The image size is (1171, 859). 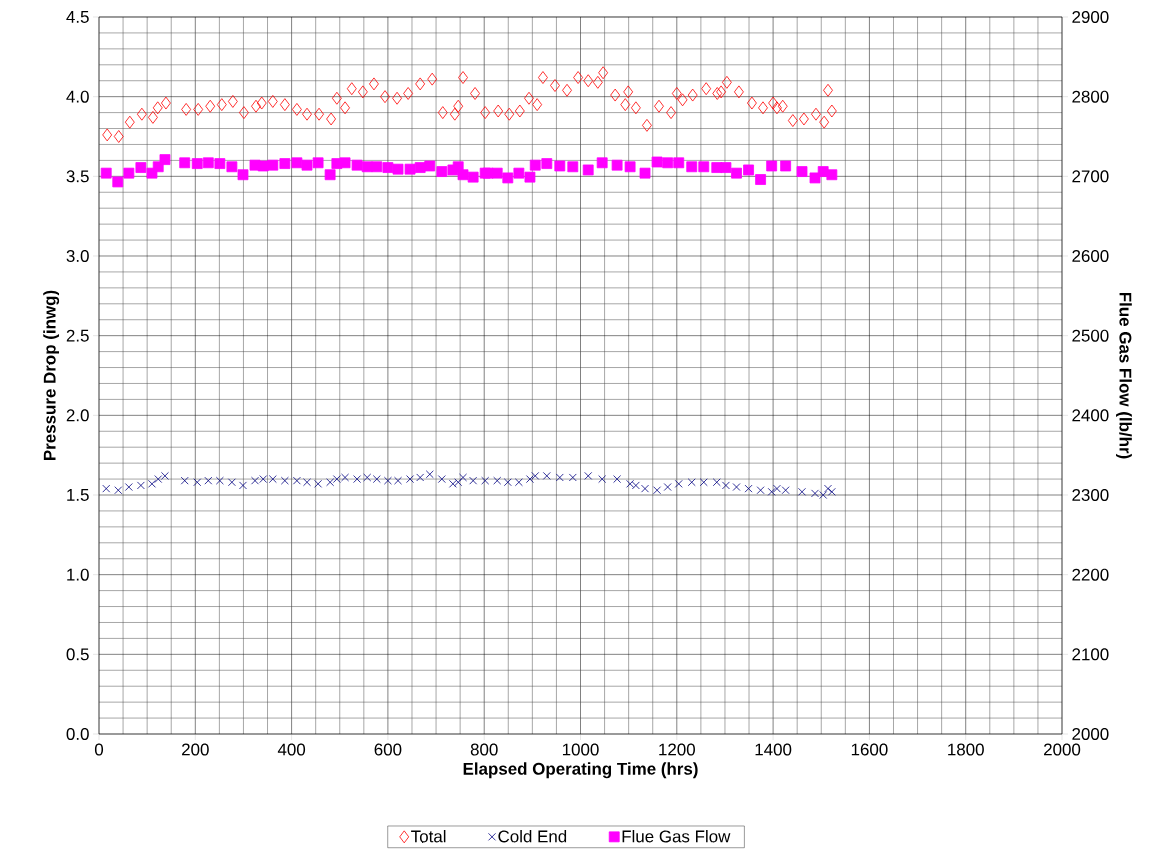 I want to click on y2-tick-label: 2300, so click(x=1090, y=495).